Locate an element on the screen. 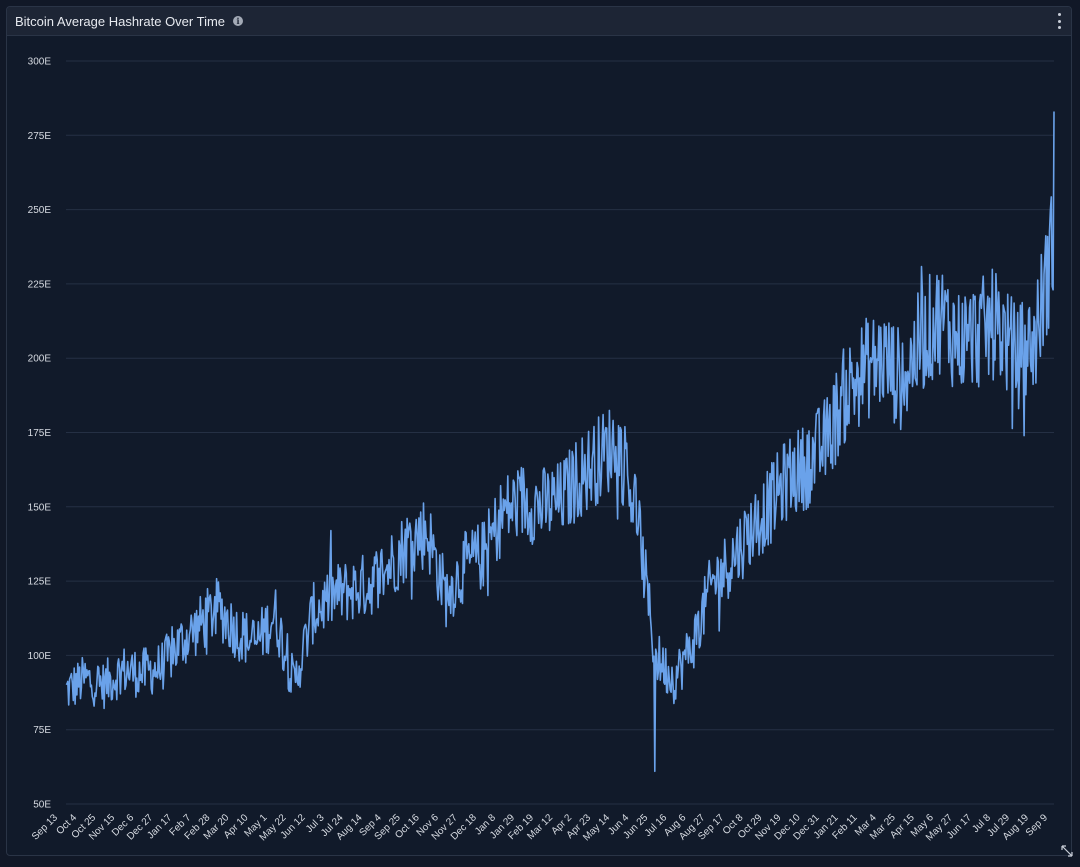  y-tick-label: 250E is located at coordinates (40, 210).